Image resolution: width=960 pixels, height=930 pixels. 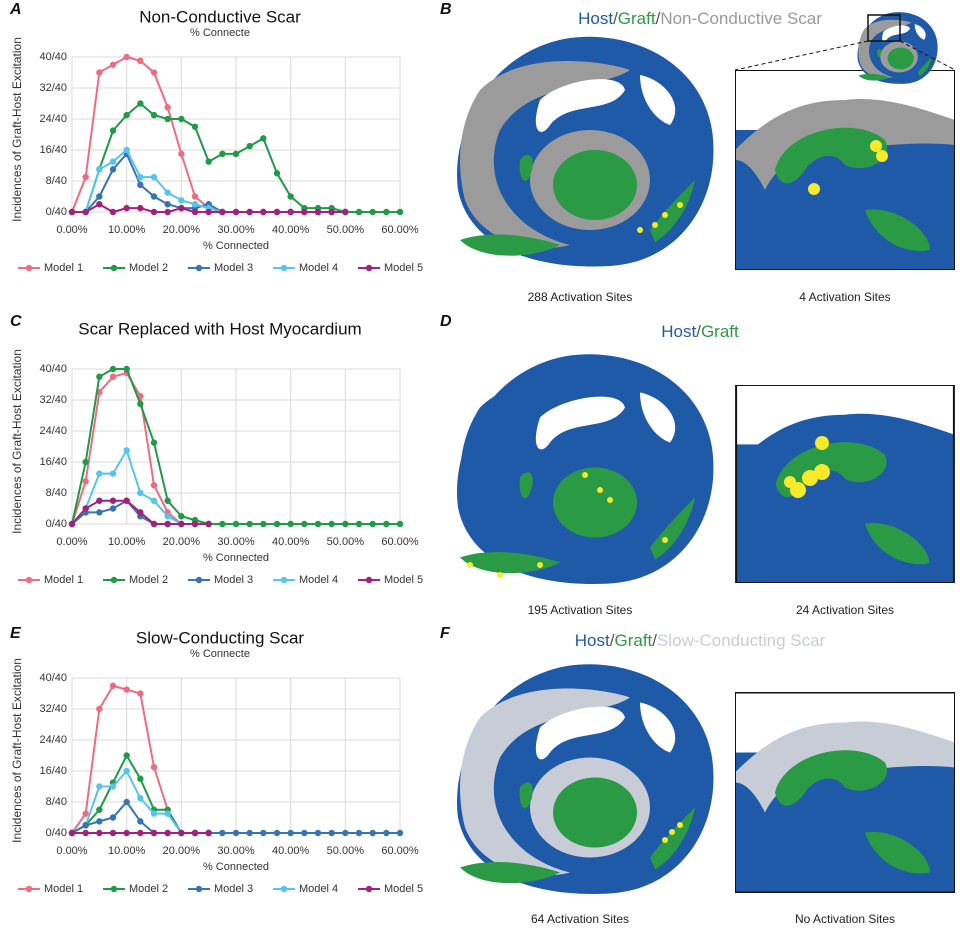 What do you see at coordinates (220, 16) in the screenshot?
I see `chart-title: Non-Conductive Scar` at bounding box center [220, 16].